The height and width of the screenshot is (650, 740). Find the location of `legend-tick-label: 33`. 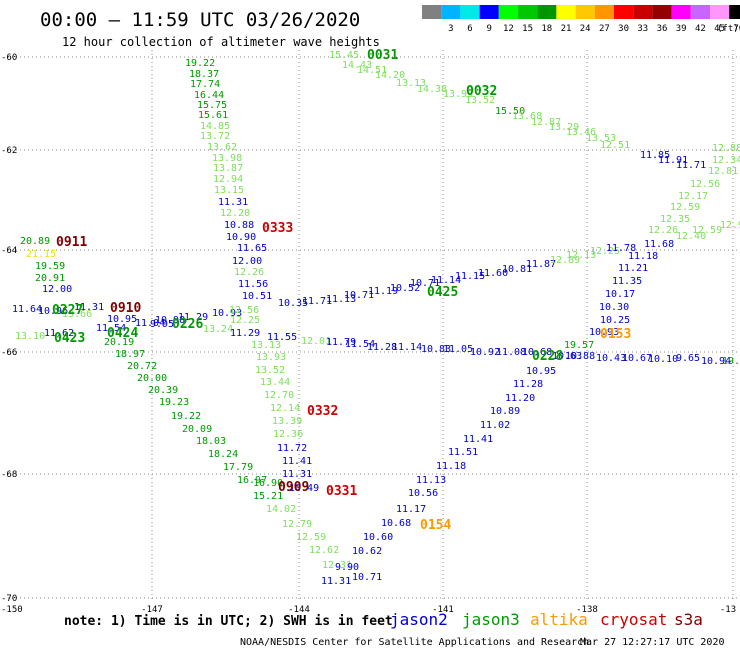

legend-tick-label: 33 is located at coordinates (642, 29).